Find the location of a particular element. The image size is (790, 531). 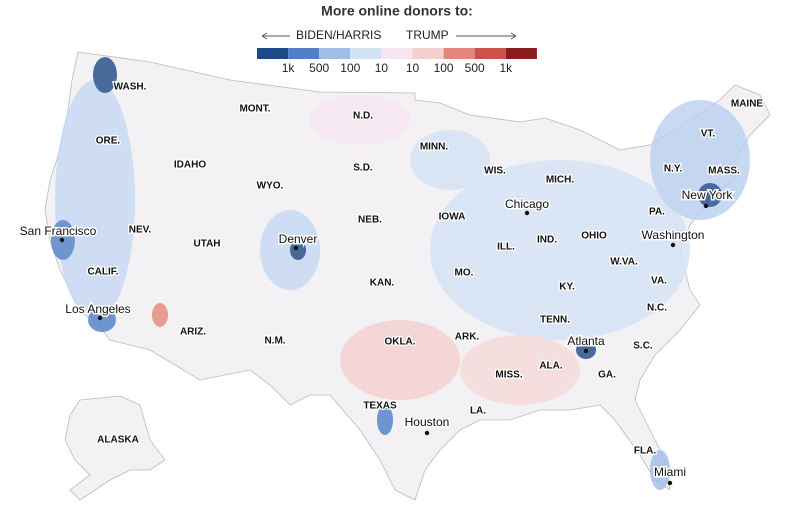

state-label: WIS. is located at coordinates (495, 171).